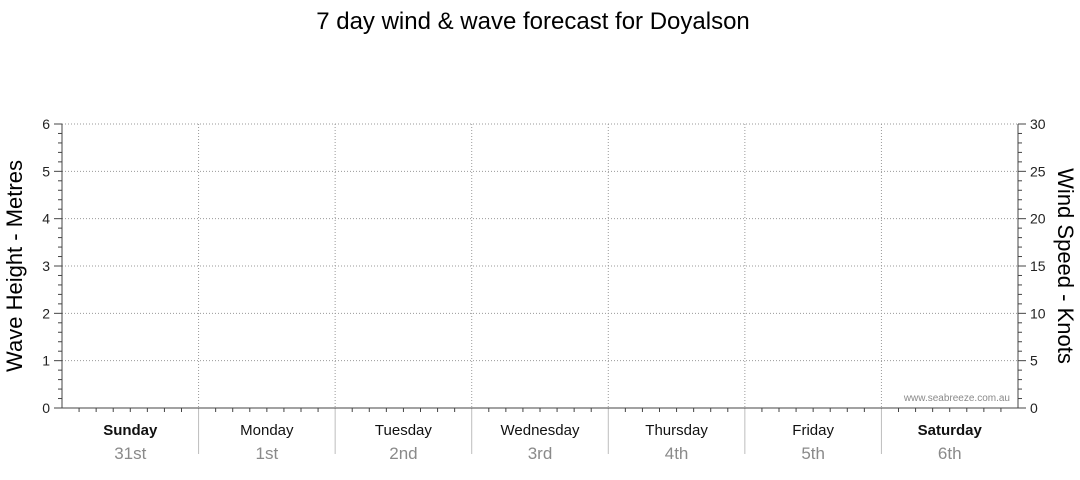  I want to click on day-name-label: Wednesday, so click(540, 430).